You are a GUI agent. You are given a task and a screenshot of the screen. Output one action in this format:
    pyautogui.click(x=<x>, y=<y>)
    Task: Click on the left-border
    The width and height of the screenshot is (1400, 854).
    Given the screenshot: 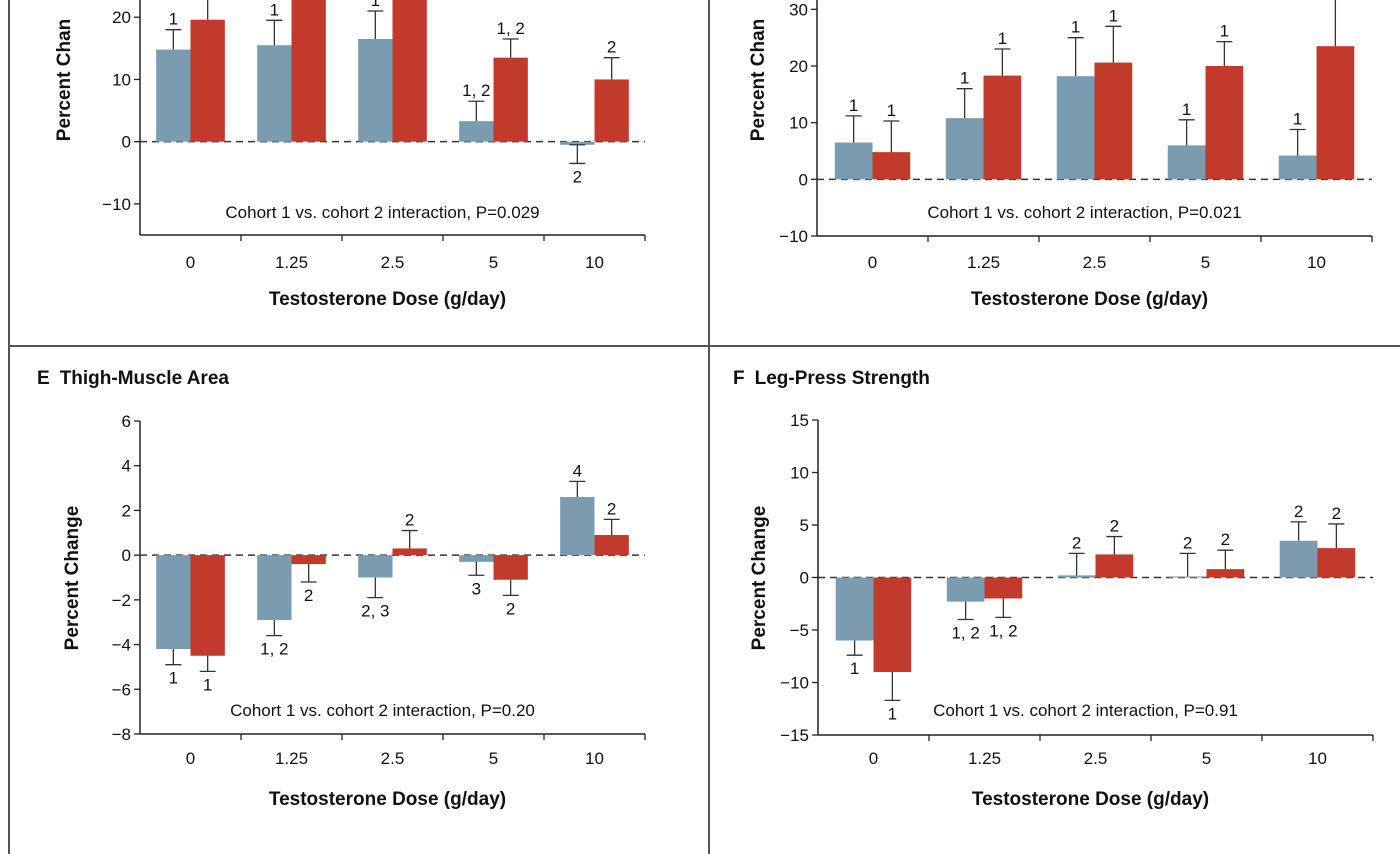 What is the action you would take?
    pyautogui.click(x=9, y=427)
    